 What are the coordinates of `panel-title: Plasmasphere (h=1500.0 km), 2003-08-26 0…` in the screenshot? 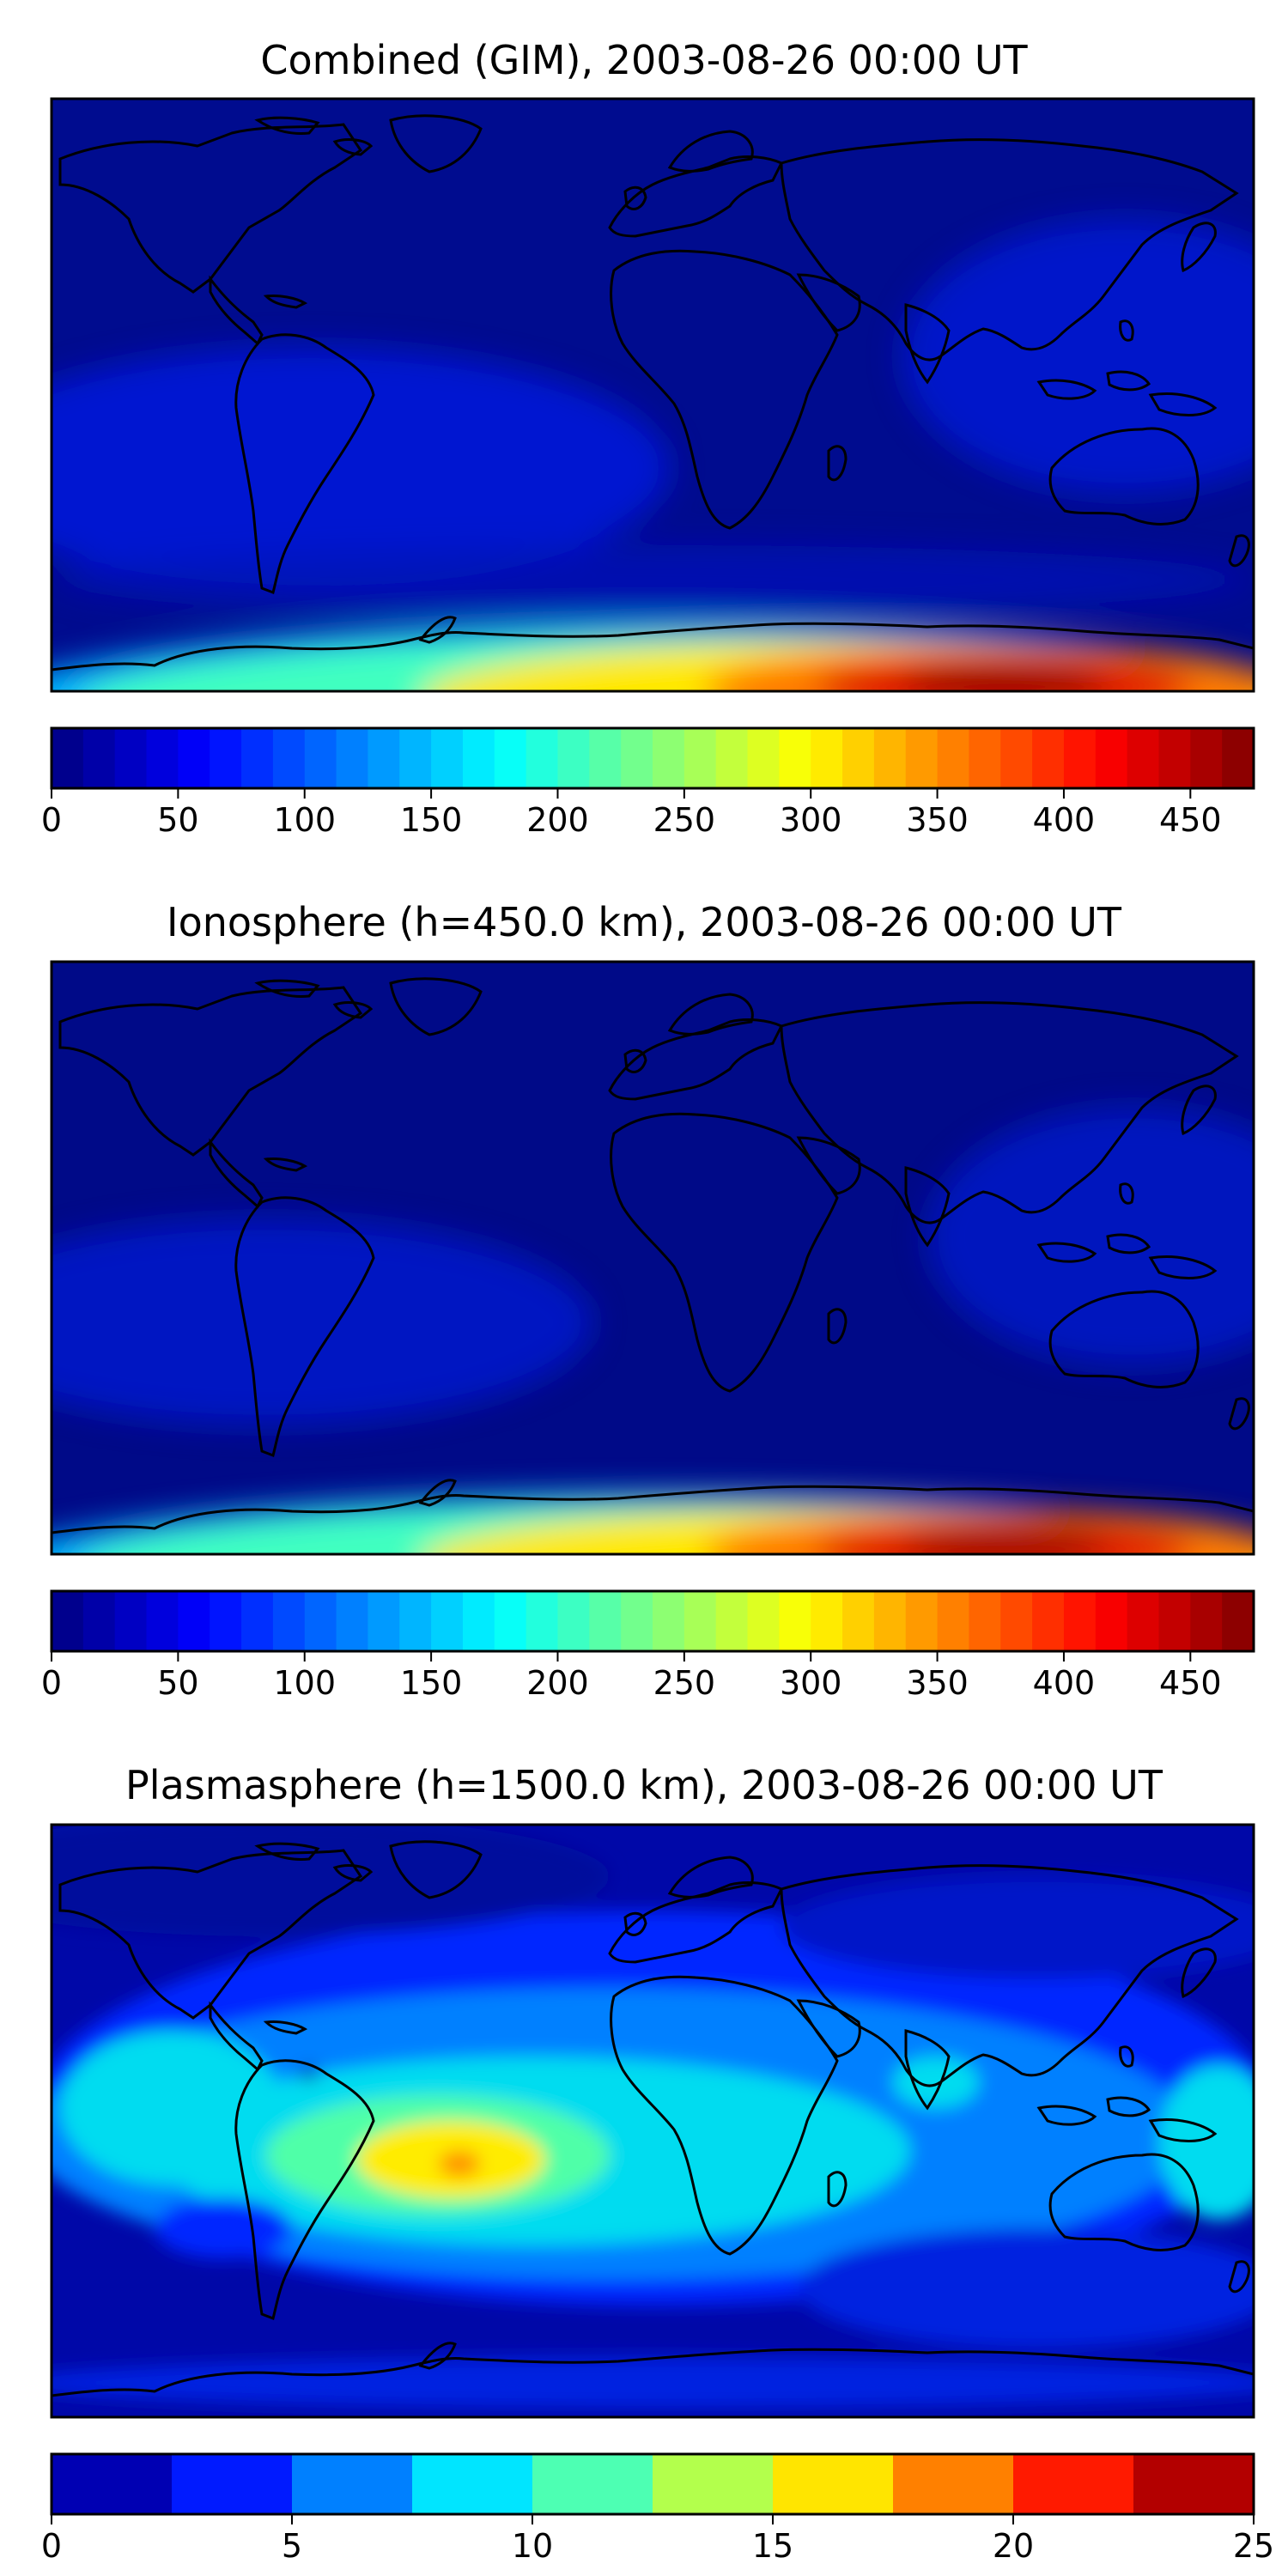 It's located at (644, 1785).